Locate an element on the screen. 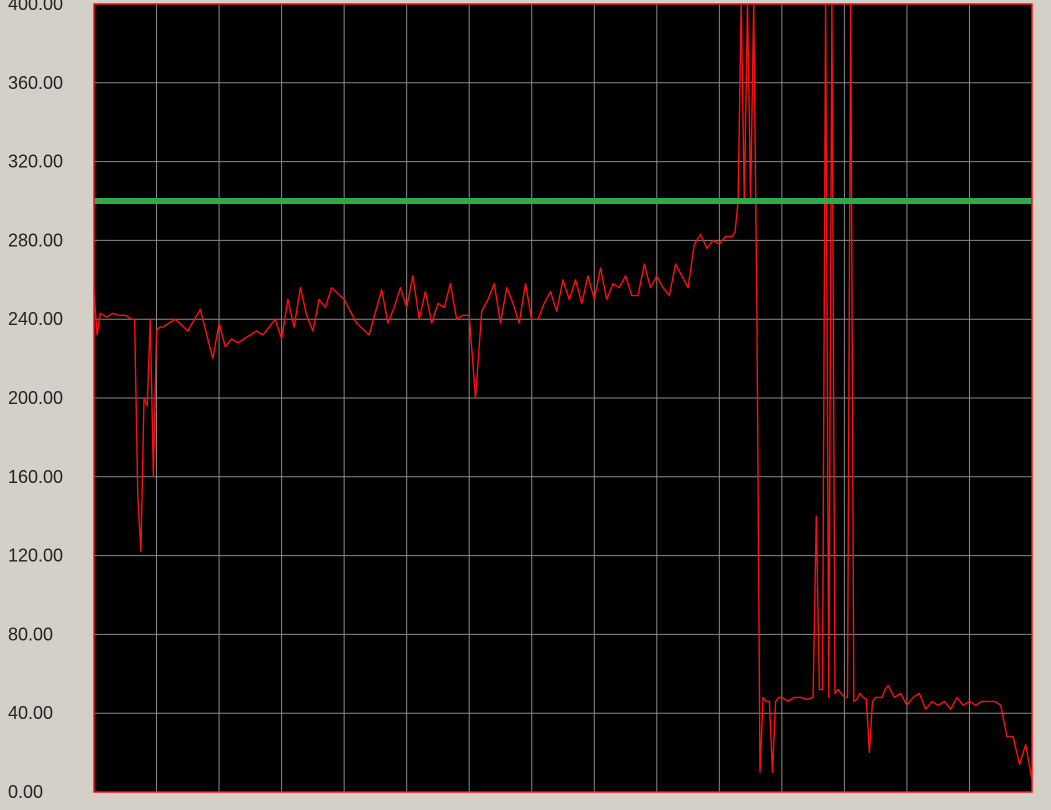 The height and width of the screenshot is (810, 1051). y-tick-label: 40.00 is located at coordinates (30, 713).